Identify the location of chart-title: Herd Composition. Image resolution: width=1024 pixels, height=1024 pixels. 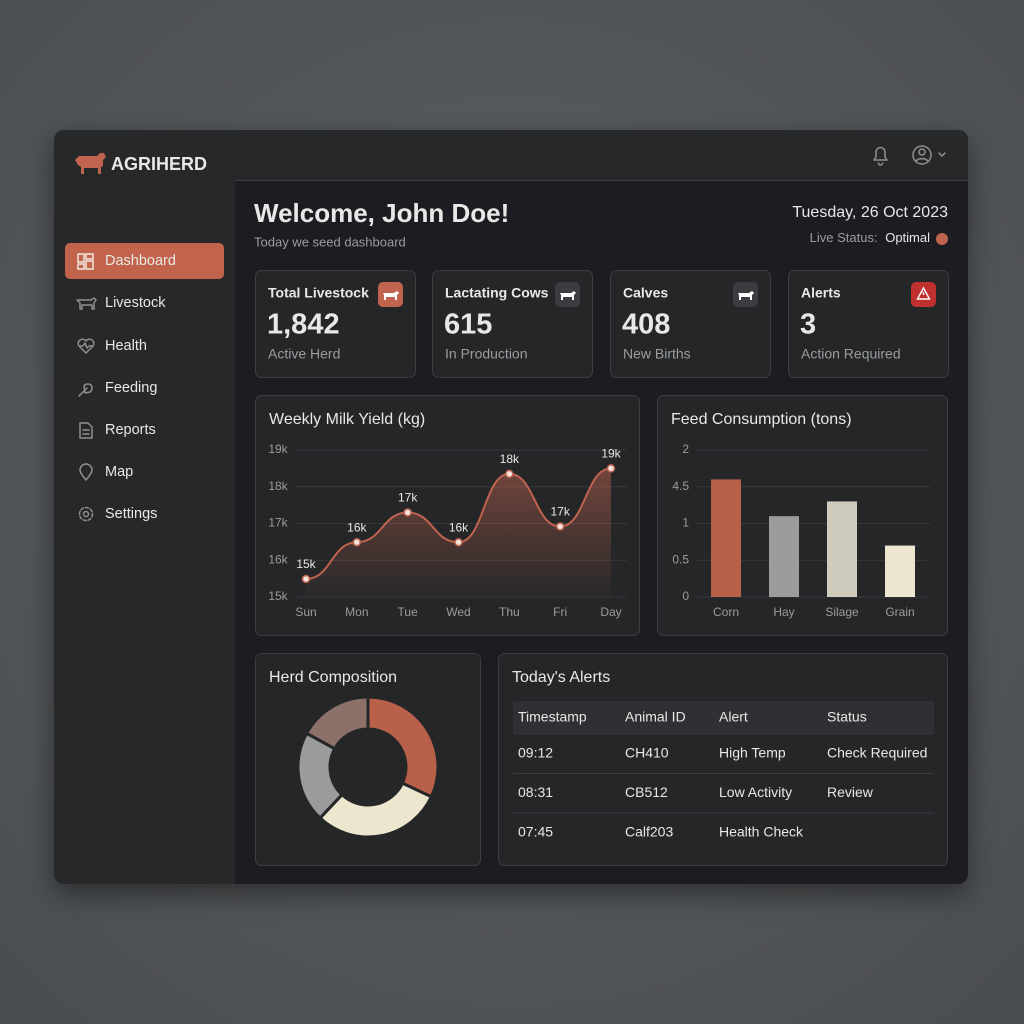
(333, 677).